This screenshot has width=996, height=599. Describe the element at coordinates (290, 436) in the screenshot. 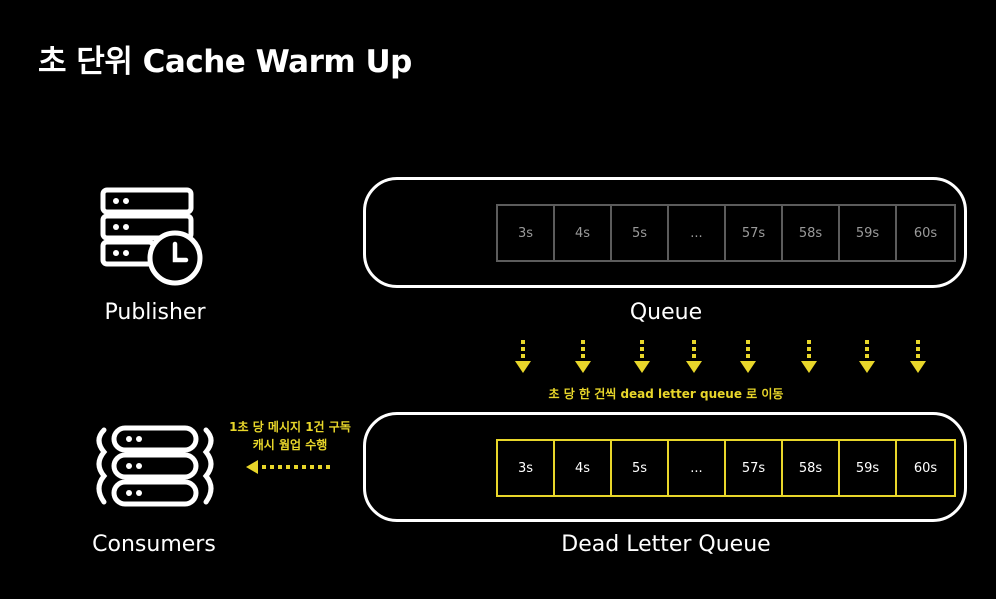

I see `consume-caption: 1초 당 메시지 1건 구독 캐시 웜업 수행` at that location.